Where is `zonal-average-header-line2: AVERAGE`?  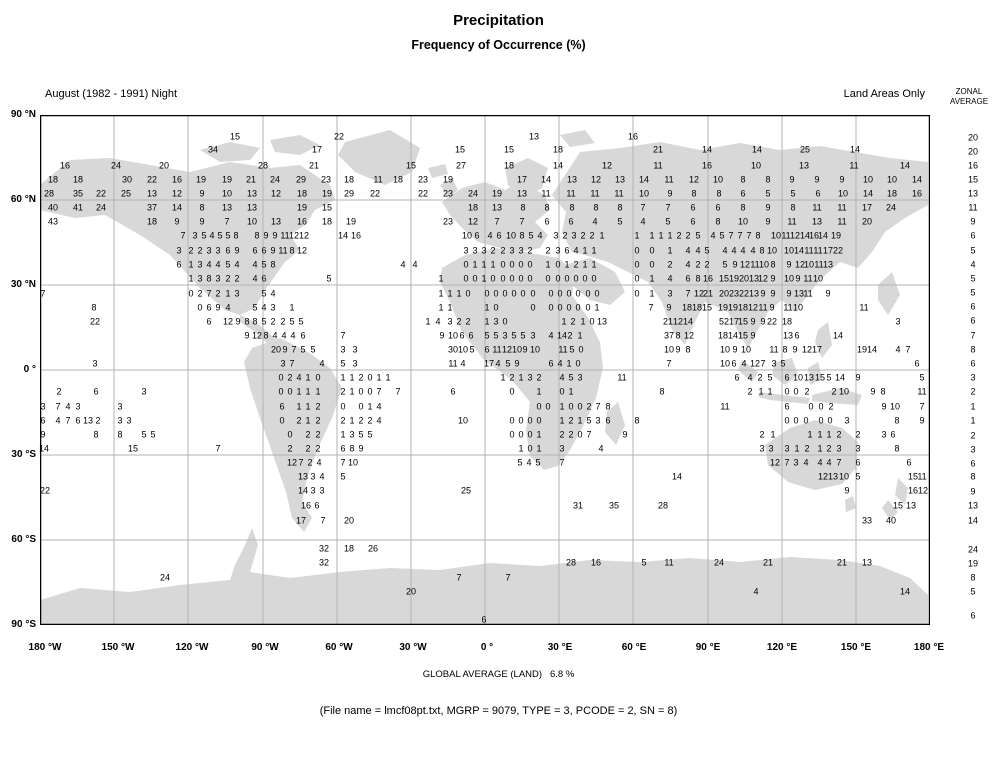
zonal-average-header-line2: AVERAGE is located at coordinates (969, 101).